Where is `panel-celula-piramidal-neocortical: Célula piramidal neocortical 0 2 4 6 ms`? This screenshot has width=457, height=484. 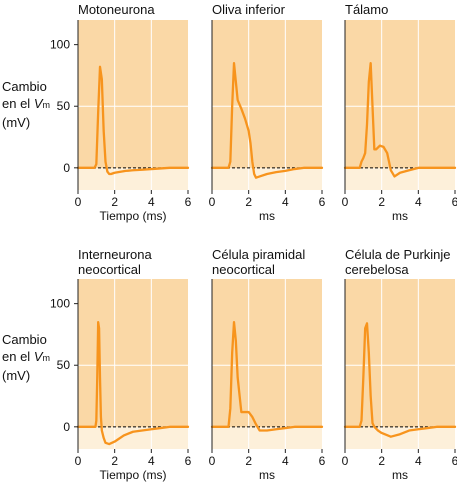 panel-celula-piramidal-neocortical: Célula piramidal neocortical 0 2 4 6 ms is located at coordinates (267, 364).